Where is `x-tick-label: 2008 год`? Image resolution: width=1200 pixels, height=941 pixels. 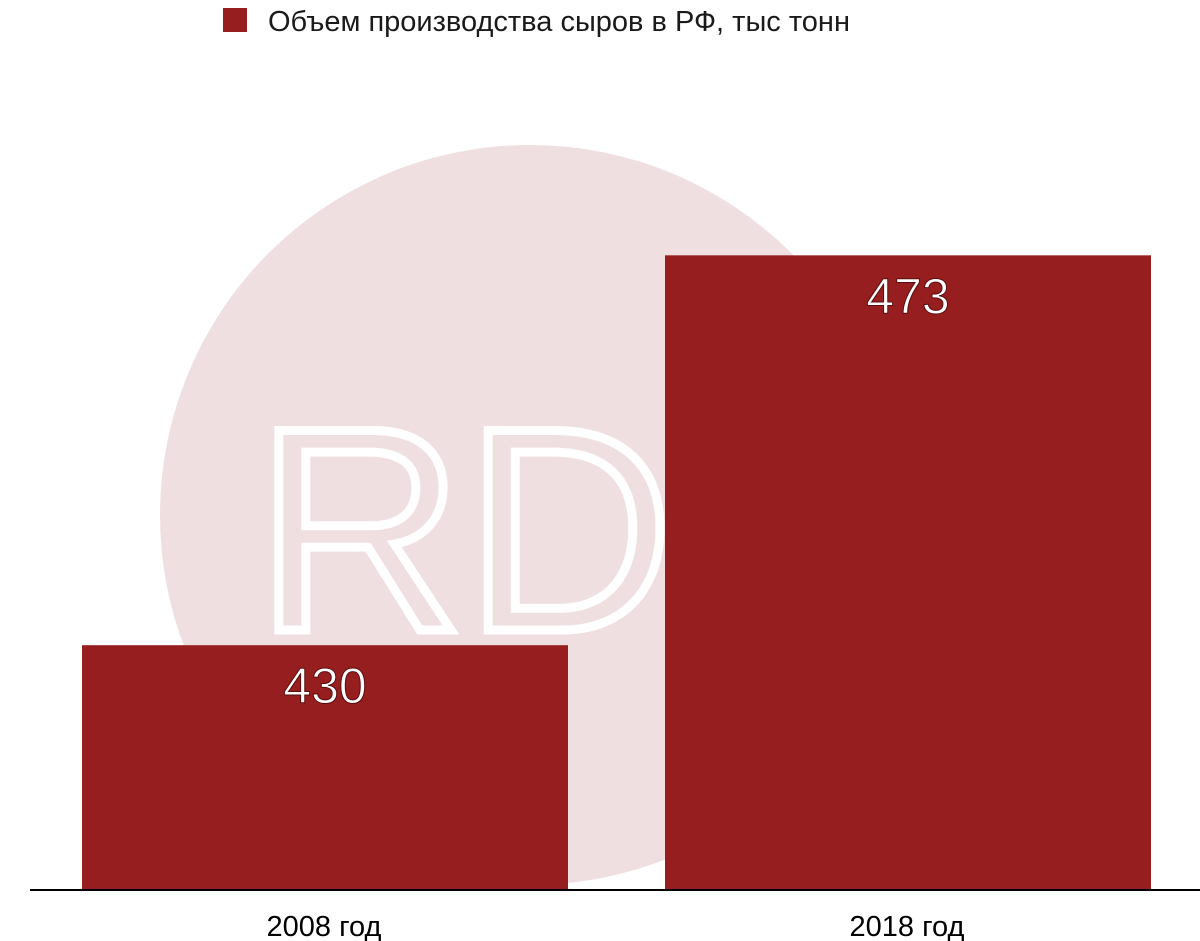
x-tick-label: 2008 год is located at coordinates (324, 926).